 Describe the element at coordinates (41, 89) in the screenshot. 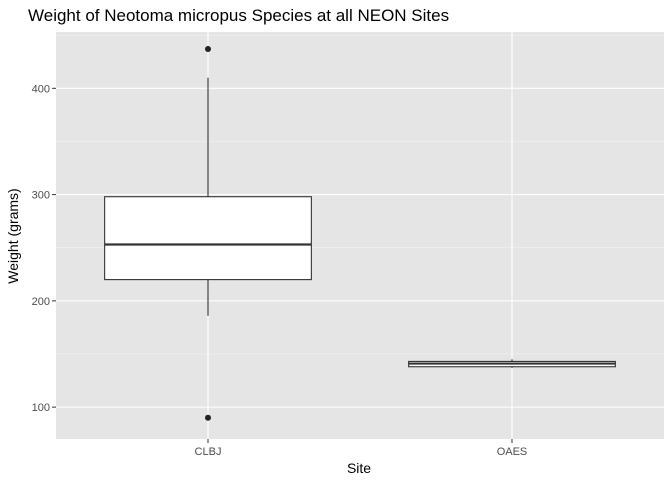

I see `y-tick-label: 400` at that location.